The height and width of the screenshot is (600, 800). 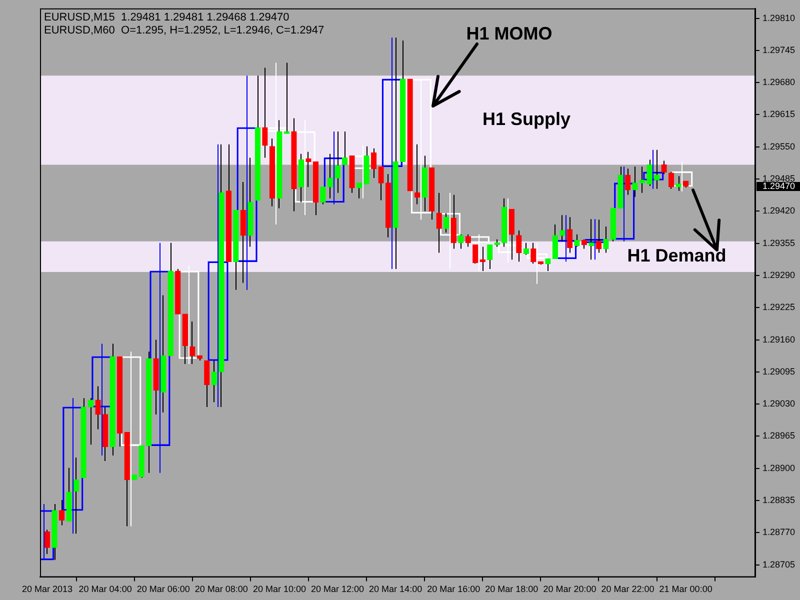 I want to click on y-tick-label: 1.29680, so click(x=779, y=82).